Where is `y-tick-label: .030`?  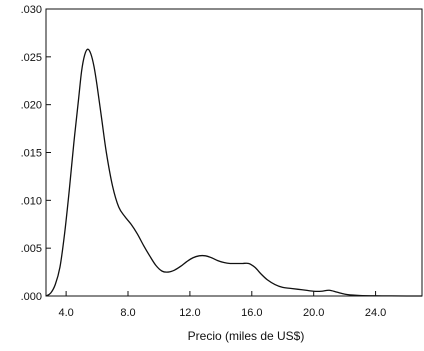
y-tick-label: .030 is located at coordinates (31, 10).